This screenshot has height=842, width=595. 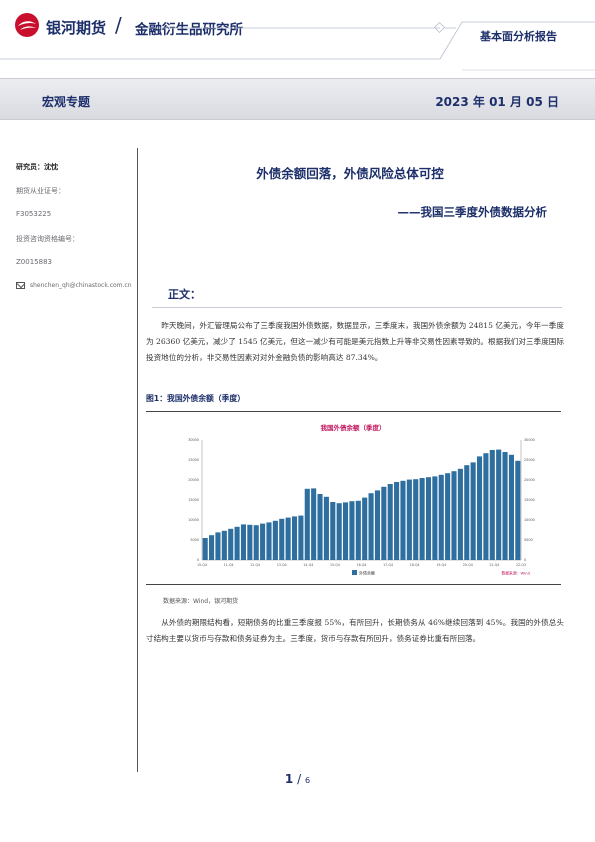 I want to click on x-tick-label: 17-Q4, so click(x=388, y=565).